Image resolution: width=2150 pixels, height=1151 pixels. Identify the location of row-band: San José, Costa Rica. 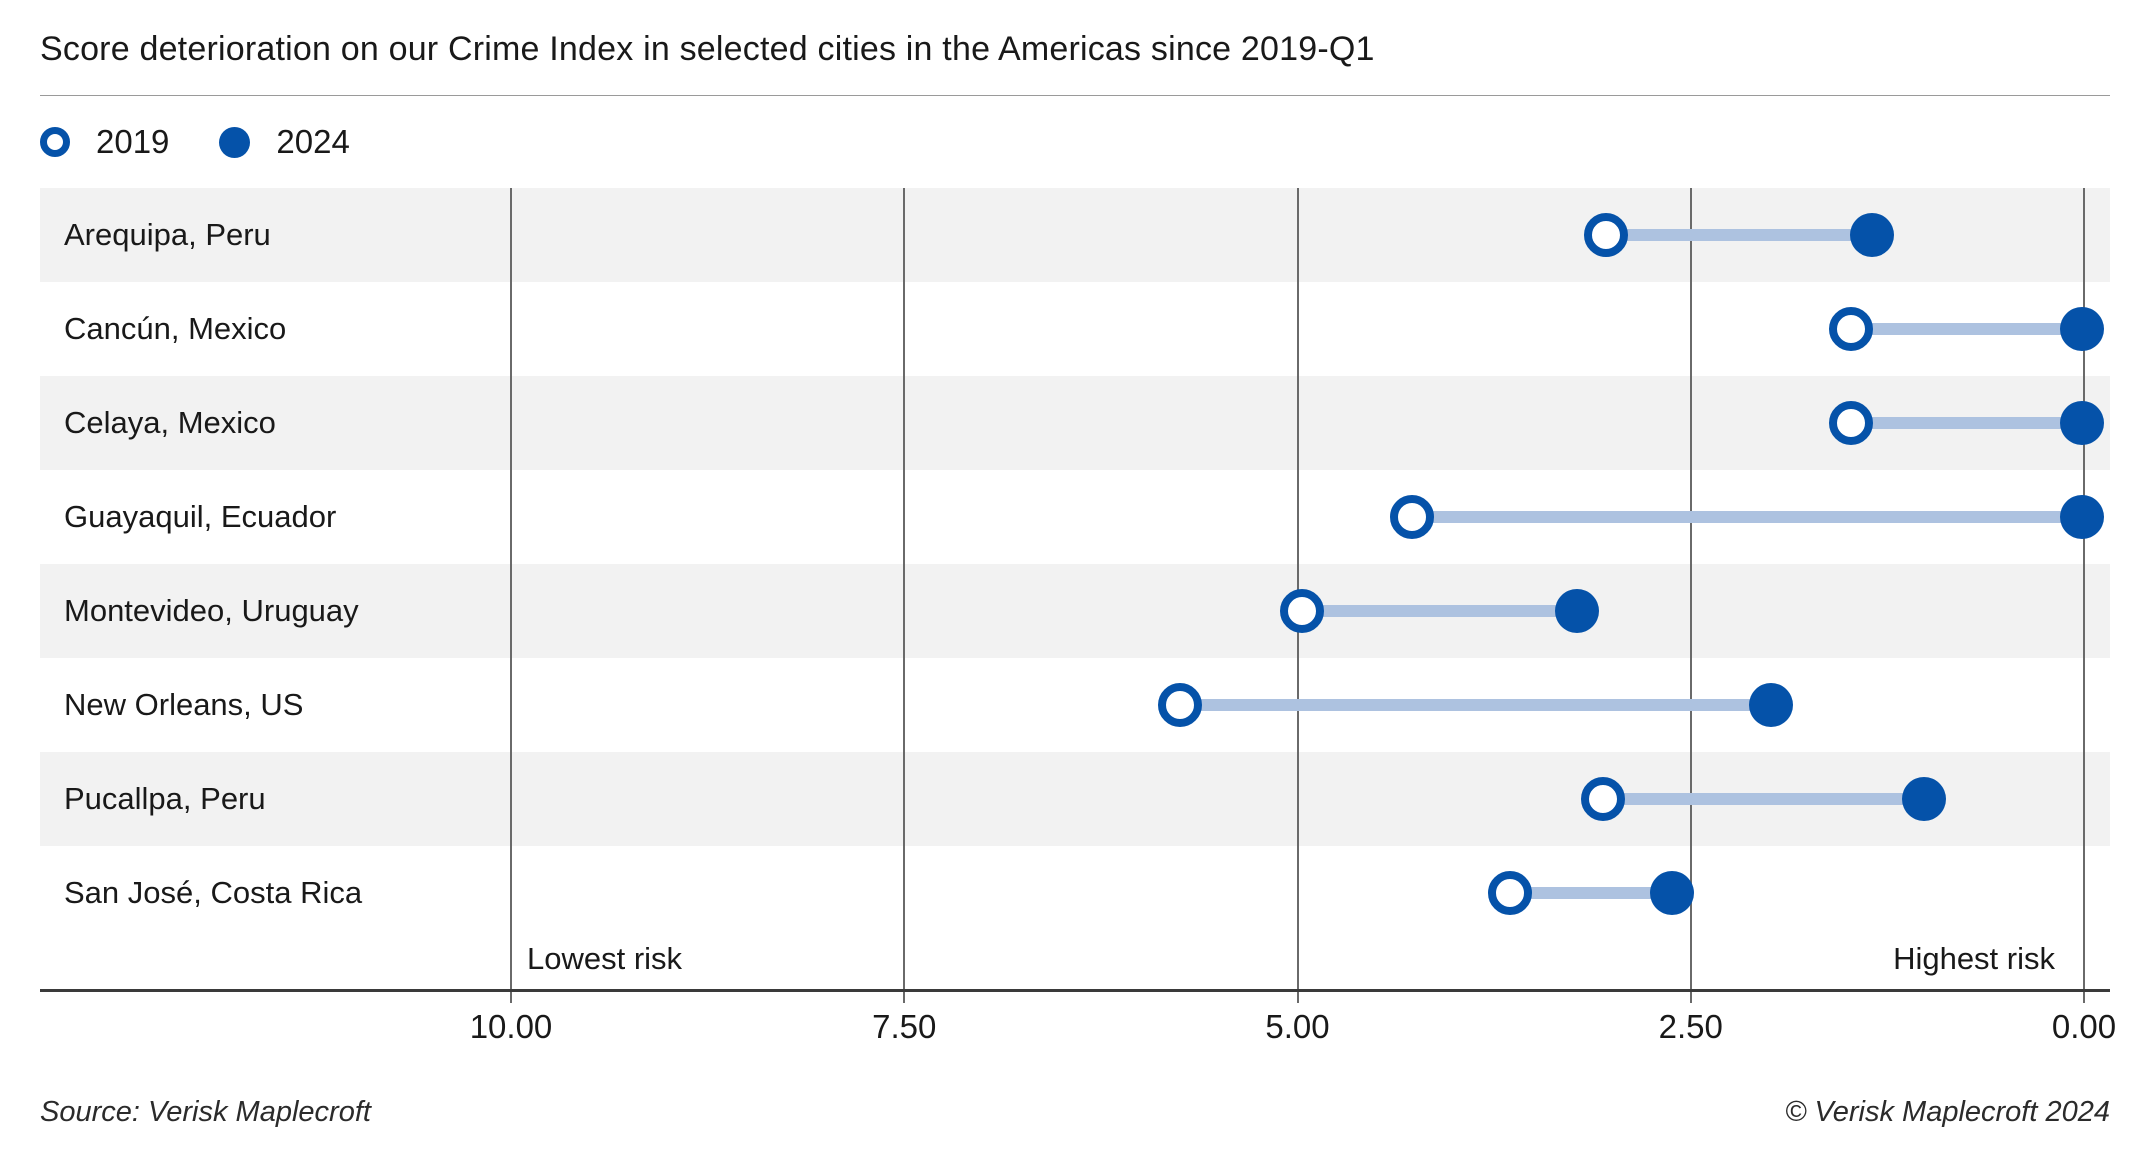
(1075, 893).